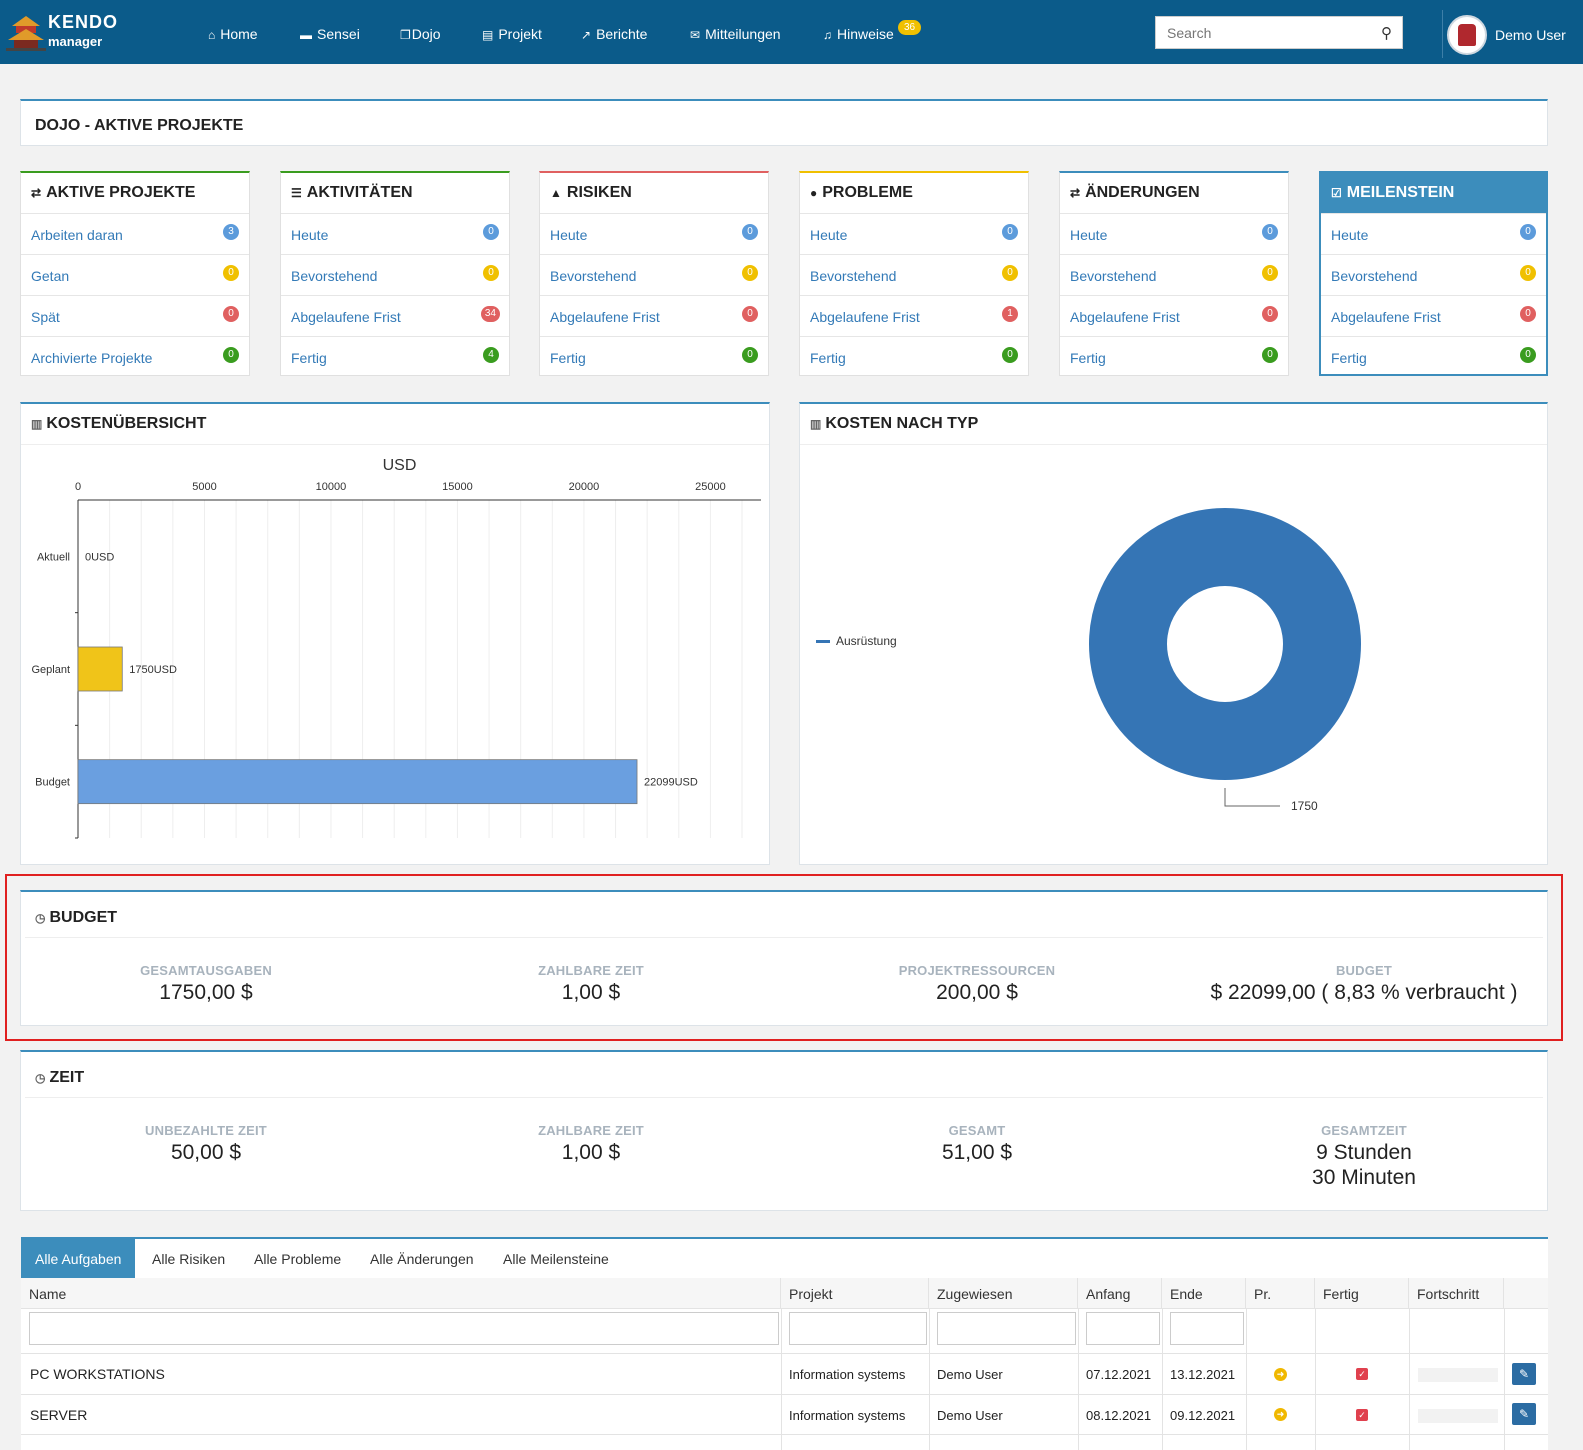  What do you see at coordinates (422, 1259) in the screenshot?
I see `tab-alle-aenderungen: Alle Änderungen` at bounding box center [422, 1259].